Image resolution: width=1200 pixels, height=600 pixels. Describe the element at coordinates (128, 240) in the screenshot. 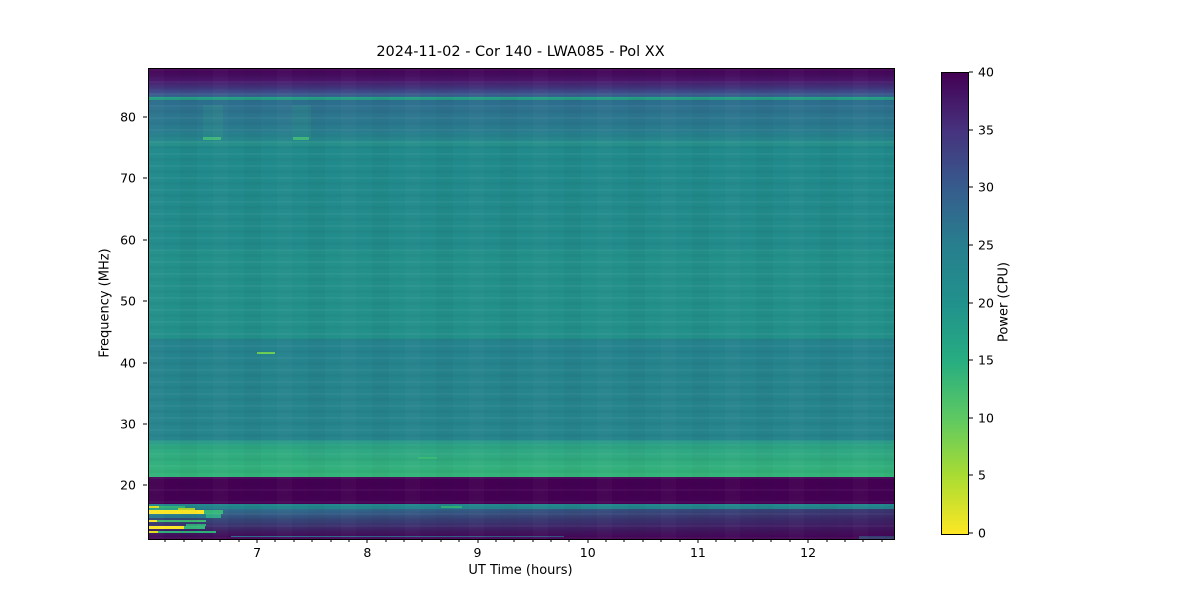

I see `y-tick-label: 60` at that location.